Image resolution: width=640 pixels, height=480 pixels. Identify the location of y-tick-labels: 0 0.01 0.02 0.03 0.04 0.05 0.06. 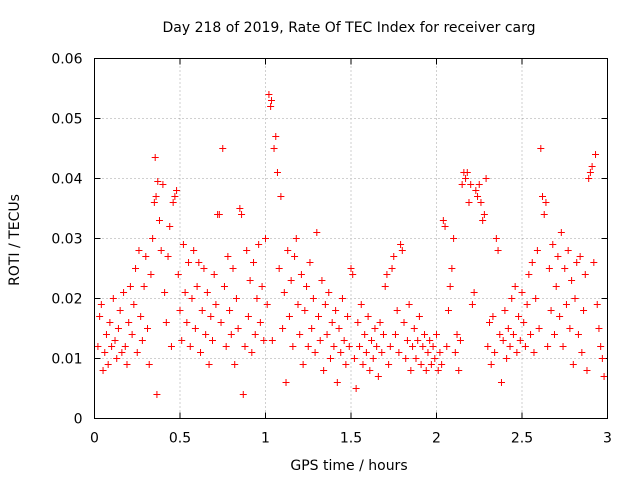
(66, 240).